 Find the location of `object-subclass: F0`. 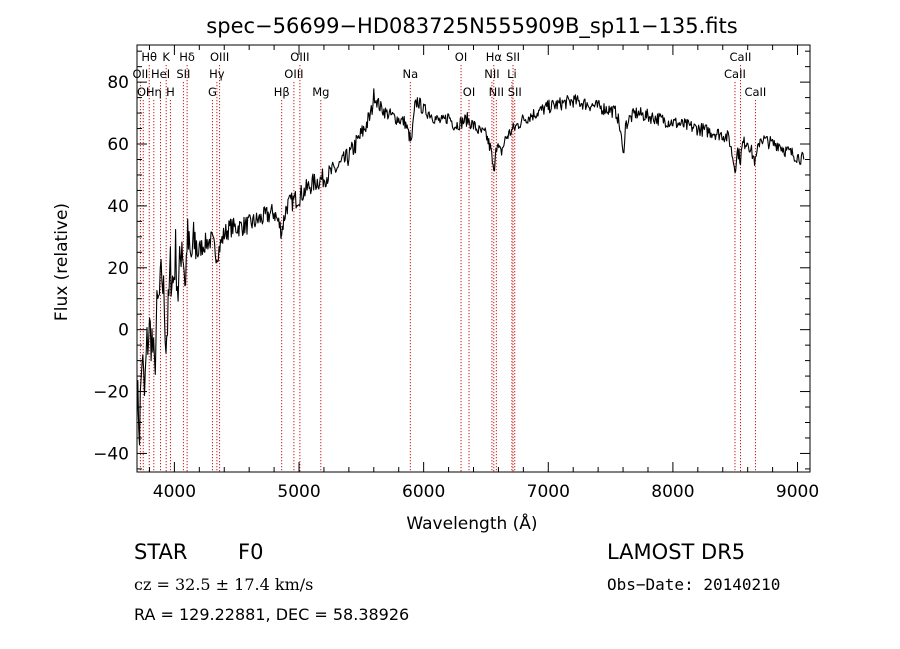

object-subclass: F0 is located at coordinates (250, 552).